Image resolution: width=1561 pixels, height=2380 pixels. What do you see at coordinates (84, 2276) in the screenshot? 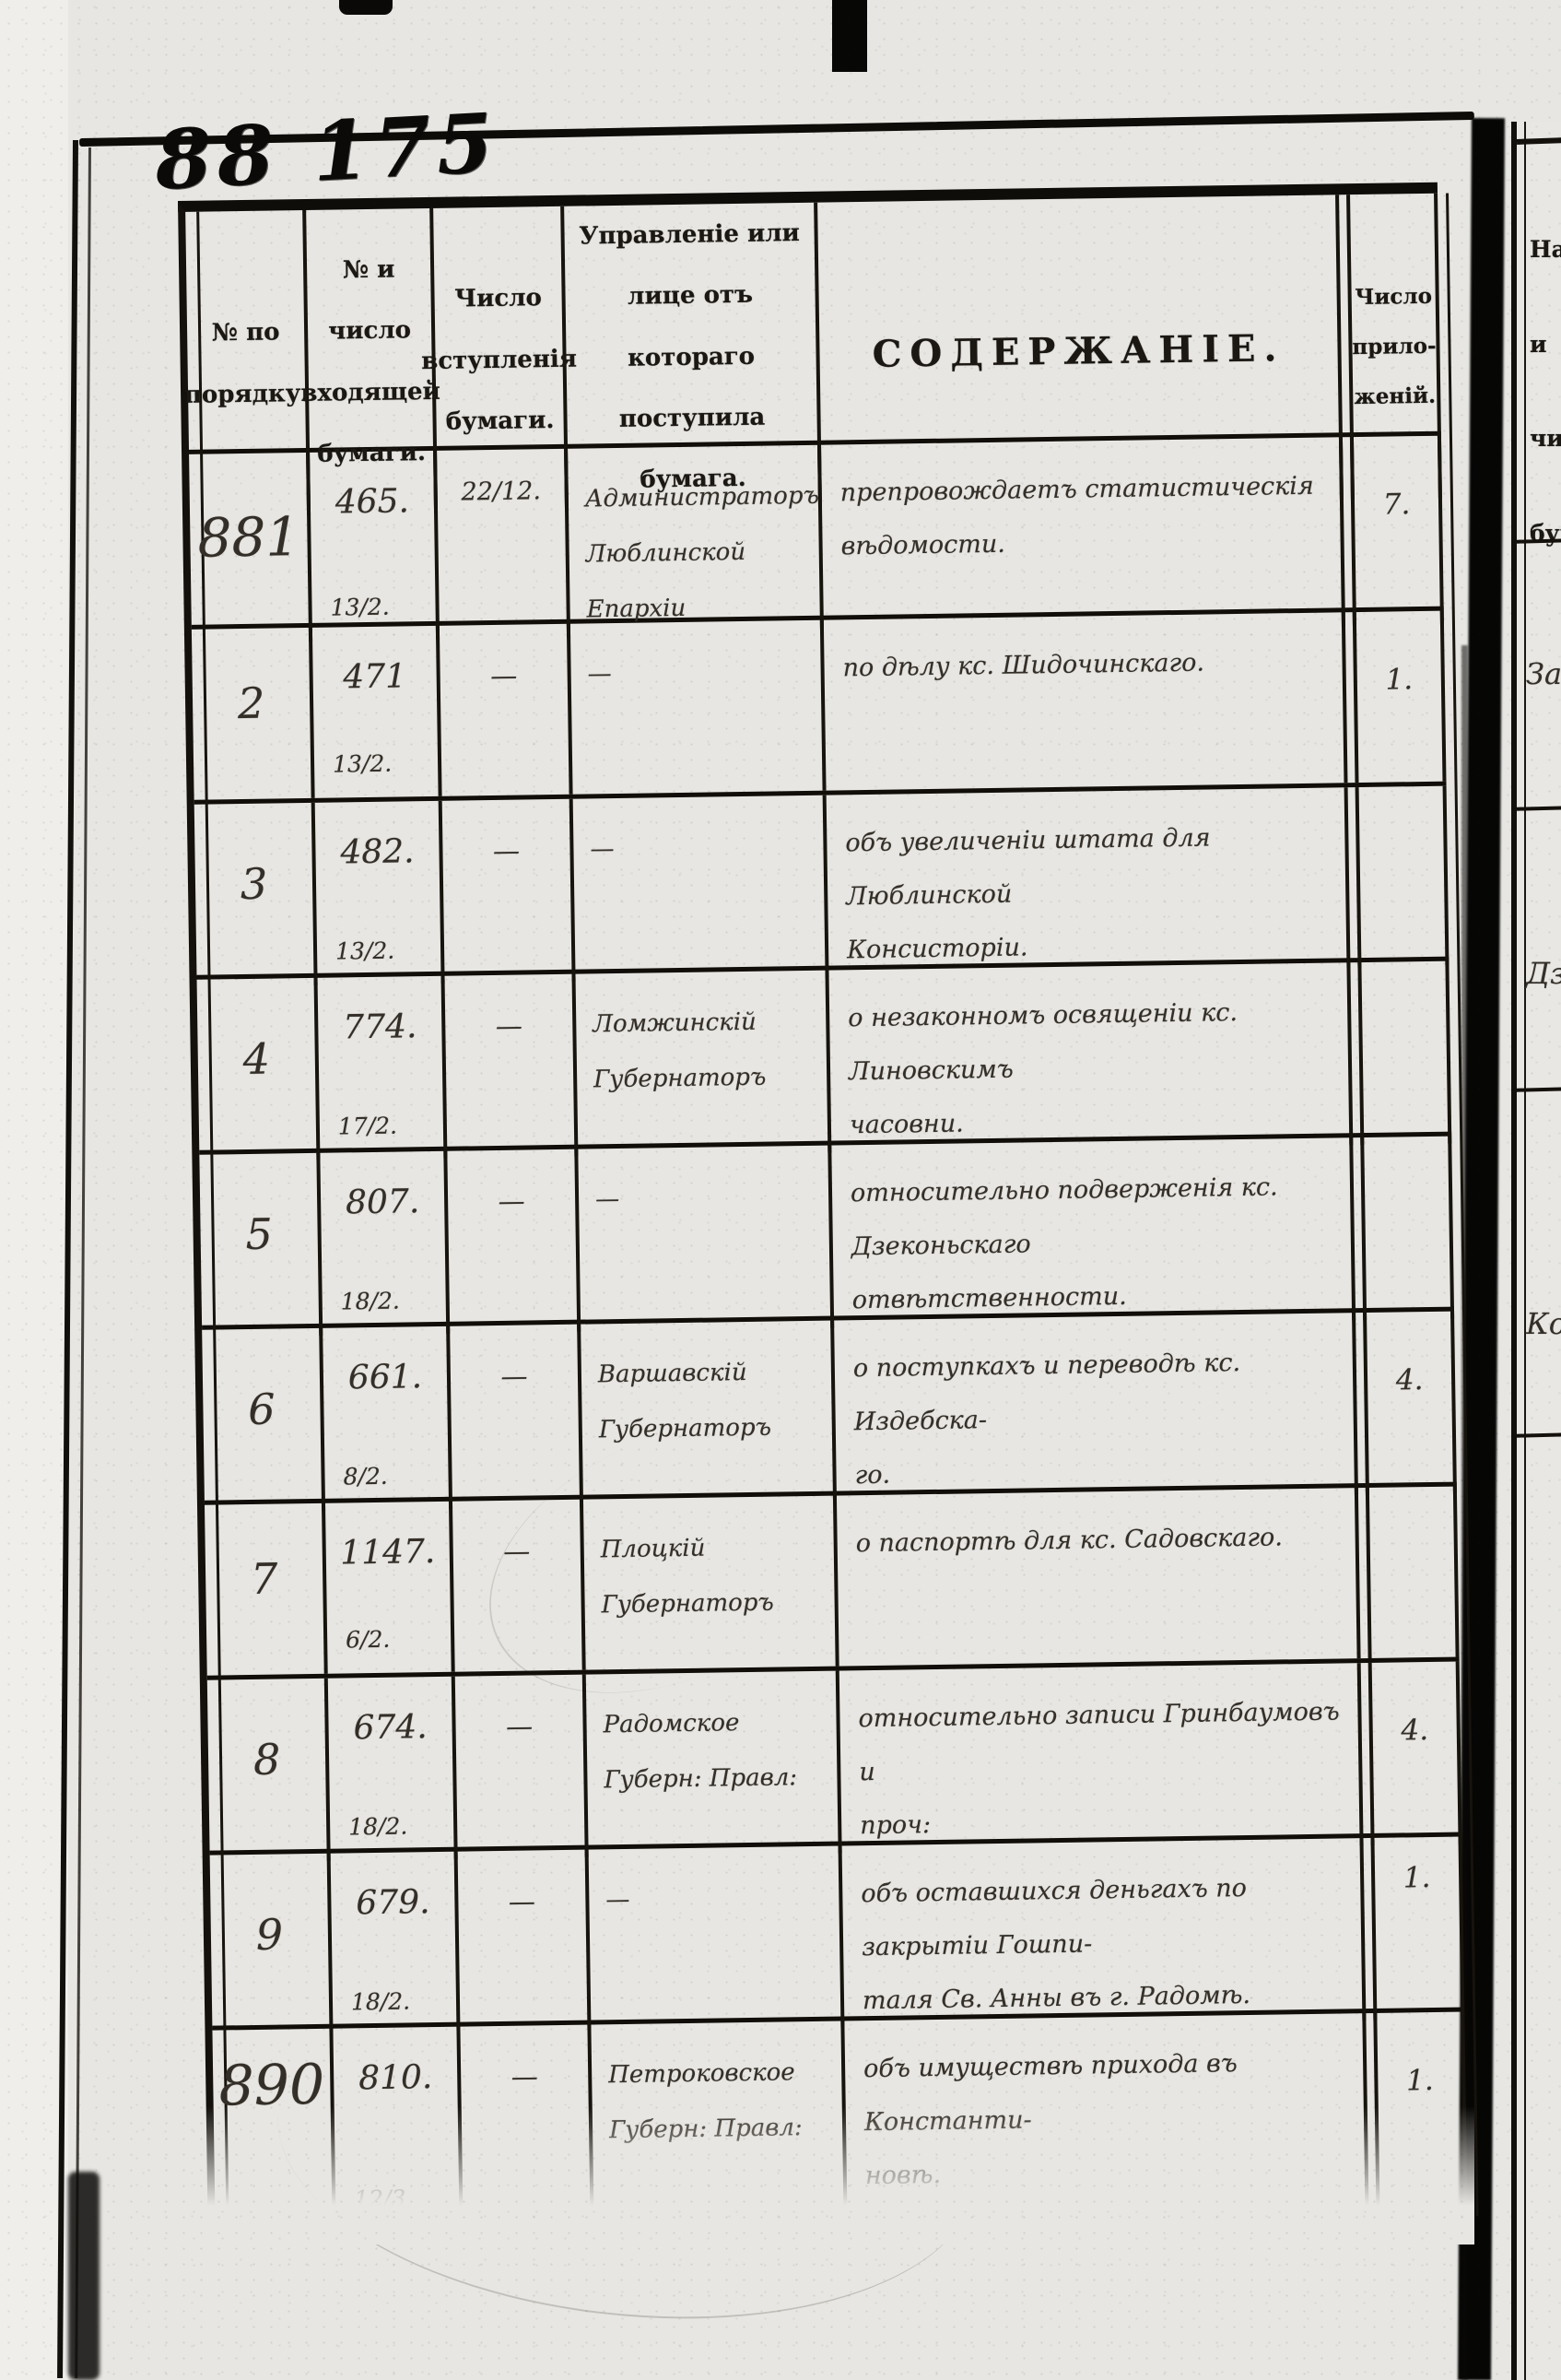
I see `binding-ink-blotch` at bounding box center [84, 2276].